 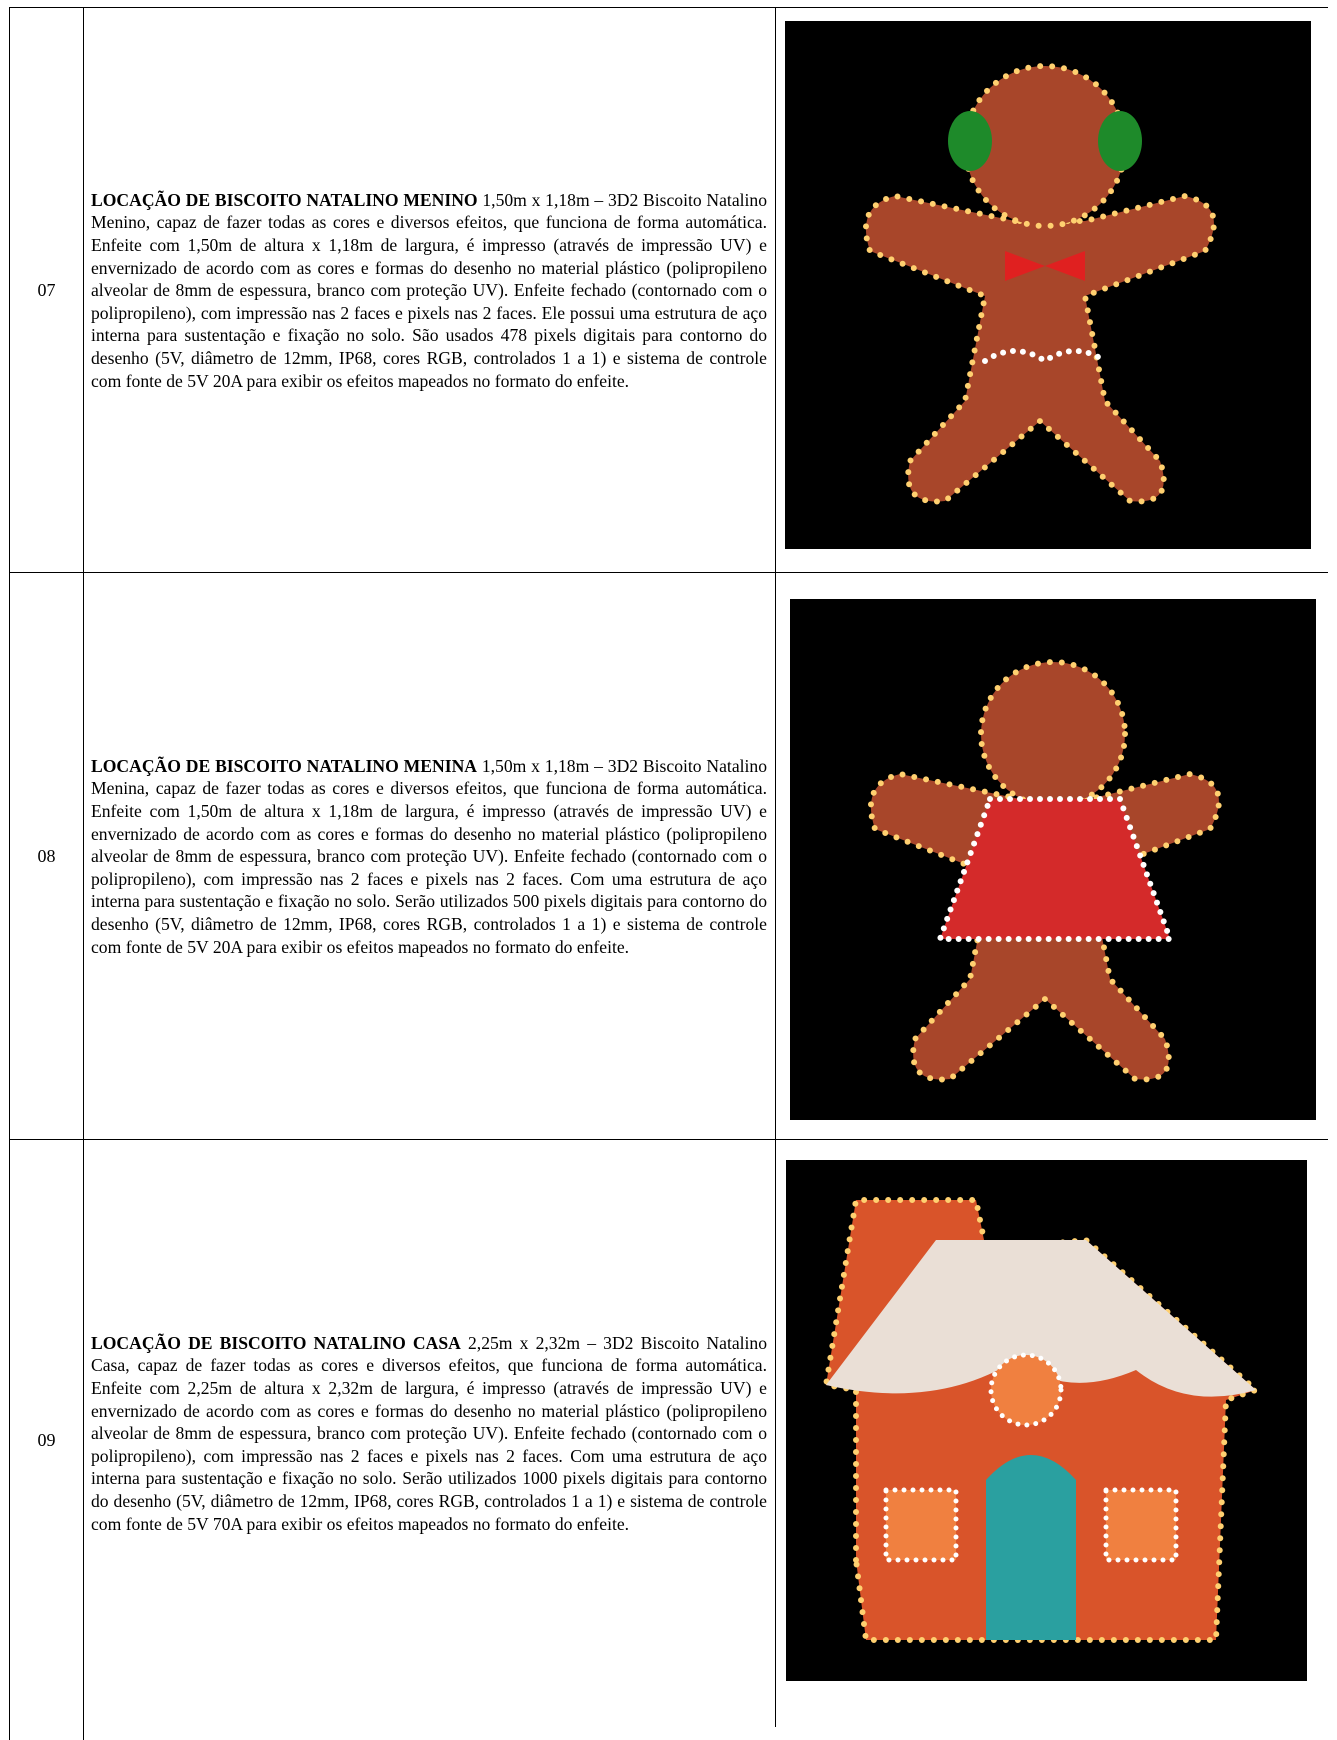 What do you see at coordinates (284, 765) in the screenshot?
I see `item-title: LOCAÇÃO DE BISCOITO NATALINO MENINA` at bounding box center [284, 765].